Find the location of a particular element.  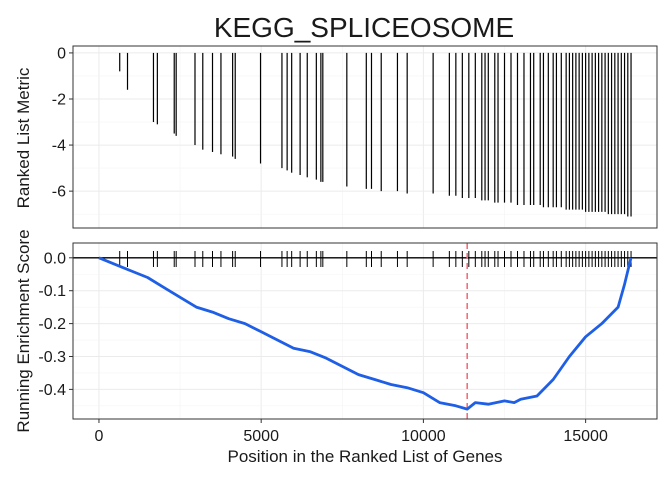

y-tick-label: -2 is located at coordinates (59, 99).